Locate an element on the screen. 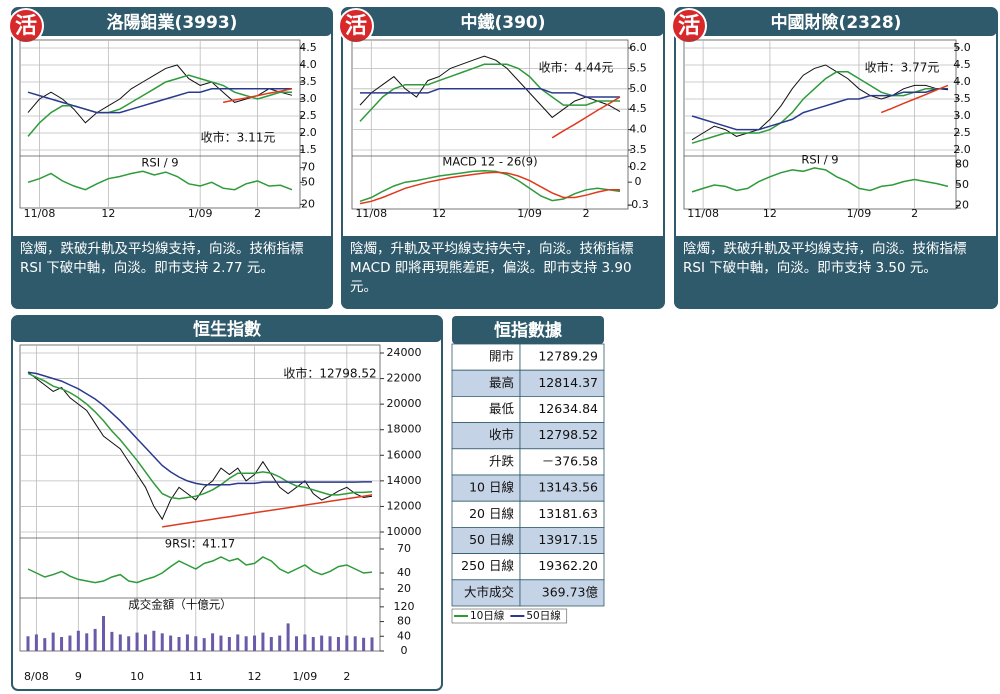  table-title: 恒指數據 is located at coordinates (528, 330).